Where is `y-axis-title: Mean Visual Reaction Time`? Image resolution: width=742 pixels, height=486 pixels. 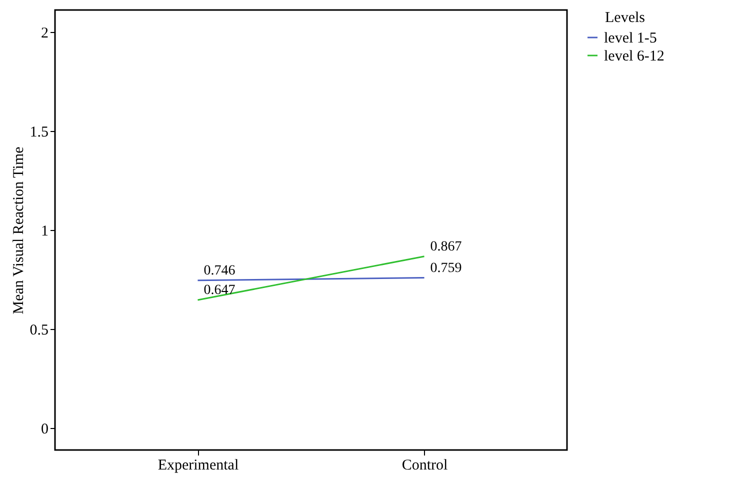
y-axis-title: Mean Visual Reaction Time is located at coordinates (18, 230).